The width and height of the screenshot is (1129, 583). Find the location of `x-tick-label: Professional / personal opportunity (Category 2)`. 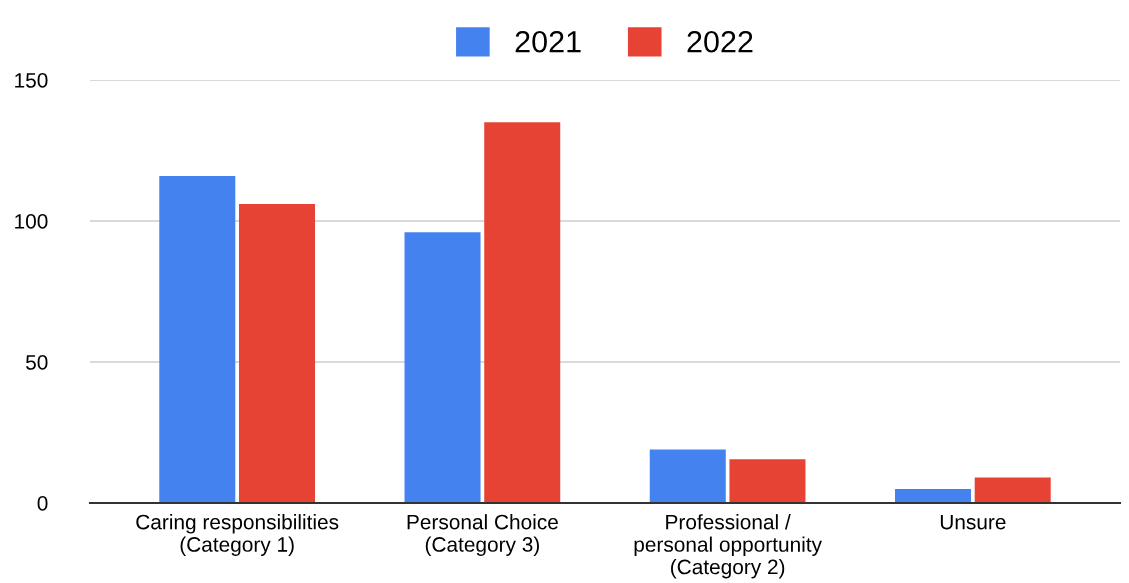

x-tick-label: Professional / personal opportunity (Category 2) is located at coordinates (728, 546).